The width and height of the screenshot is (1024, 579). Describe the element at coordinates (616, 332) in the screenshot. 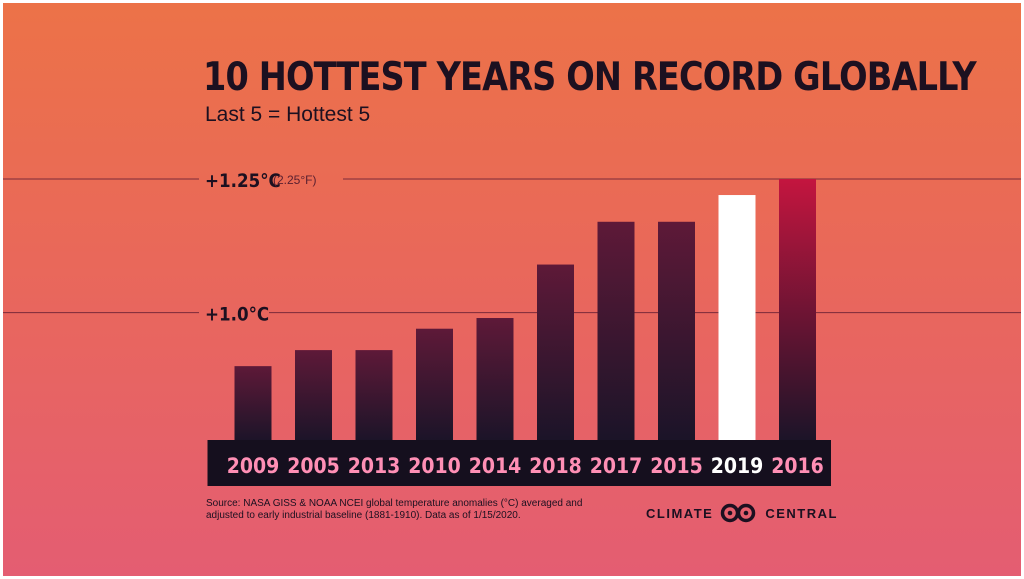

I see `bar-2017` at that location.